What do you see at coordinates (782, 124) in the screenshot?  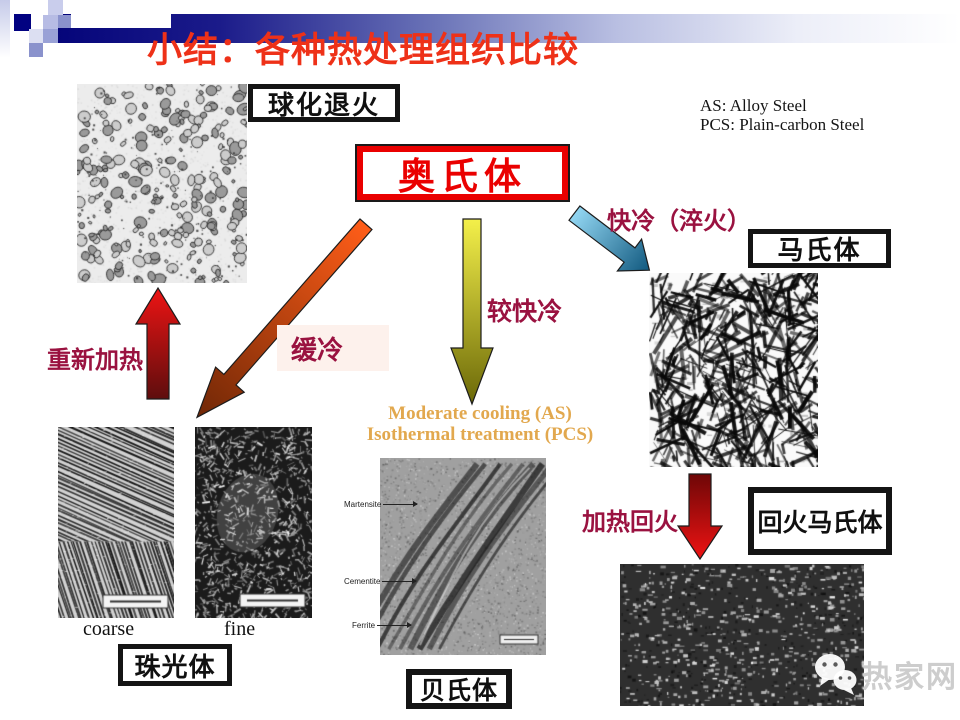 I see `legend-line-pcs: PCS: Plain-carbon Steel` at bounding box center [782, 124].